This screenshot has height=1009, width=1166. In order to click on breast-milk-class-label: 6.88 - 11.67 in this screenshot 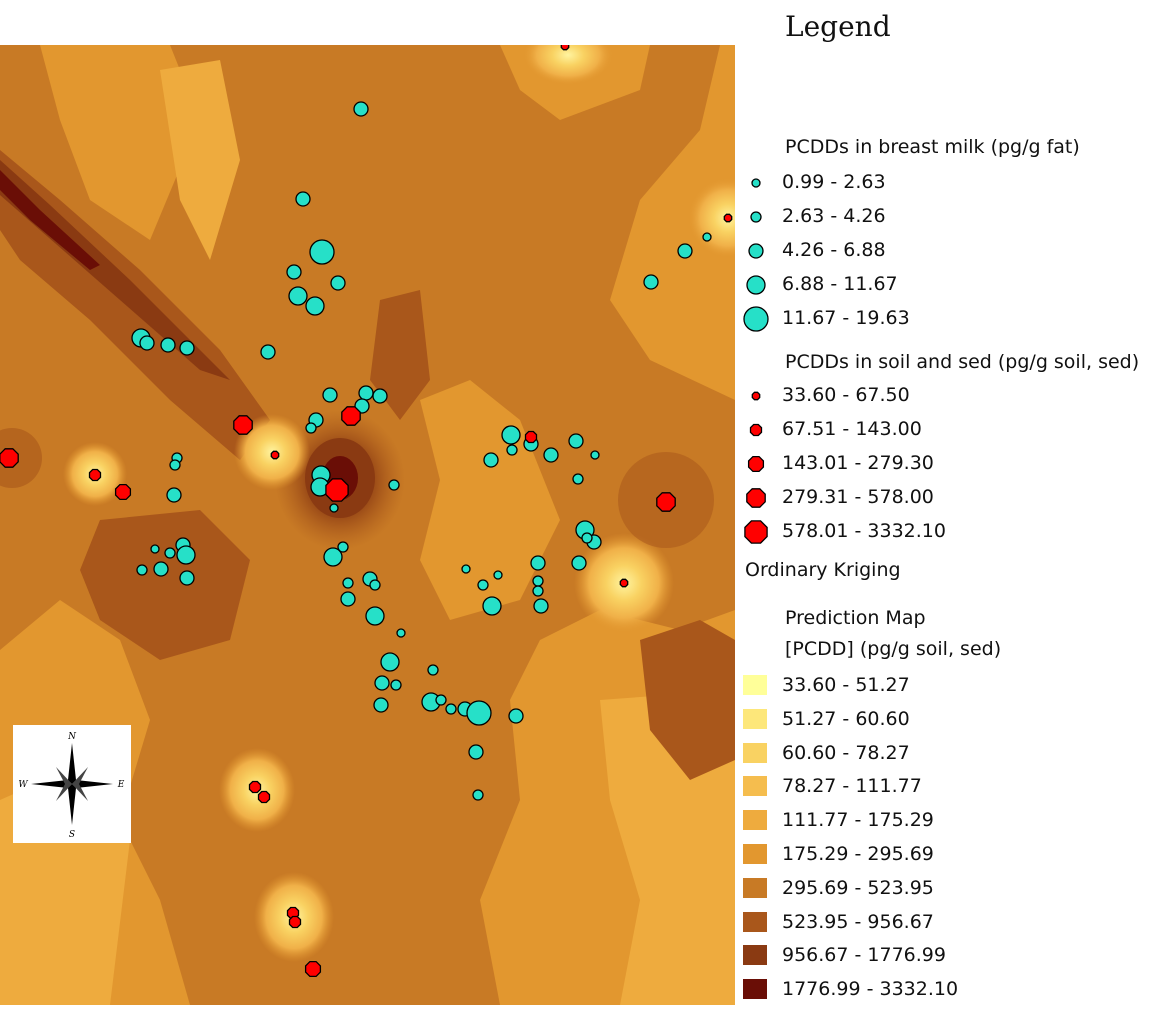, I will do `click(840, 284)`.